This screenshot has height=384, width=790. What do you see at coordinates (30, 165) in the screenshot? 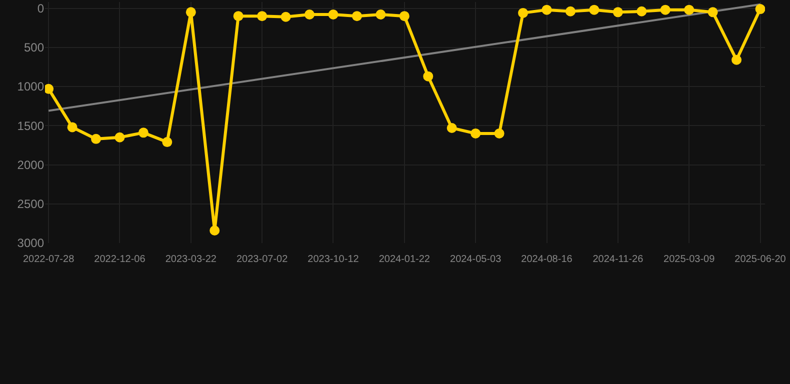
I see `y-tick-label: 2000` at bounding box center [30, 165].